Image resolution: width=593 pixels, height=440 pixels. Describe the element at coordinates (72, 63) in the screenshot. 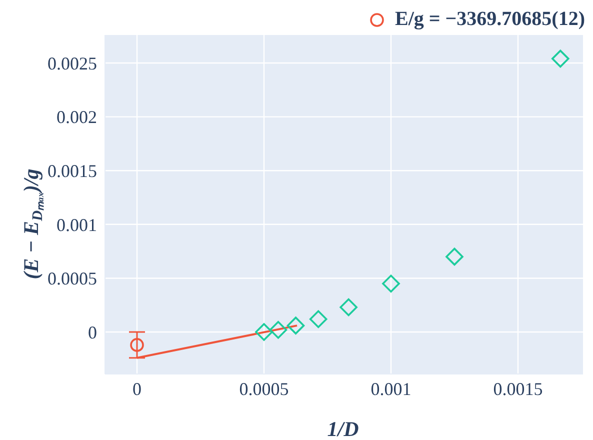

I see `y-tick-label: 0.0025` at that location.